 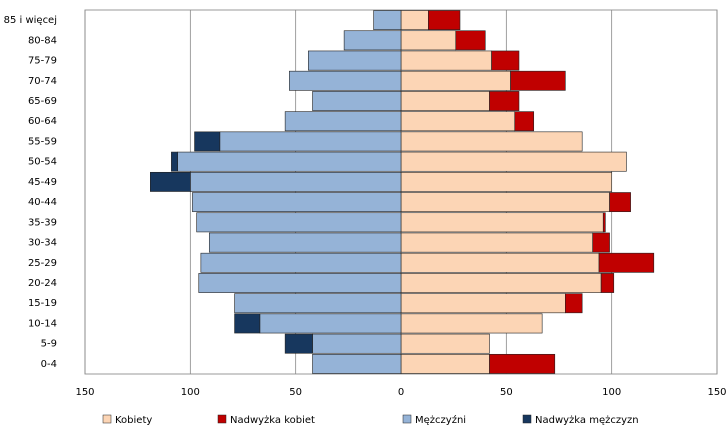 What do you see at coordinates (42, 303) in the screenshot?
I see `y-tick-label: 15-19` at bounding box center [42, 303].